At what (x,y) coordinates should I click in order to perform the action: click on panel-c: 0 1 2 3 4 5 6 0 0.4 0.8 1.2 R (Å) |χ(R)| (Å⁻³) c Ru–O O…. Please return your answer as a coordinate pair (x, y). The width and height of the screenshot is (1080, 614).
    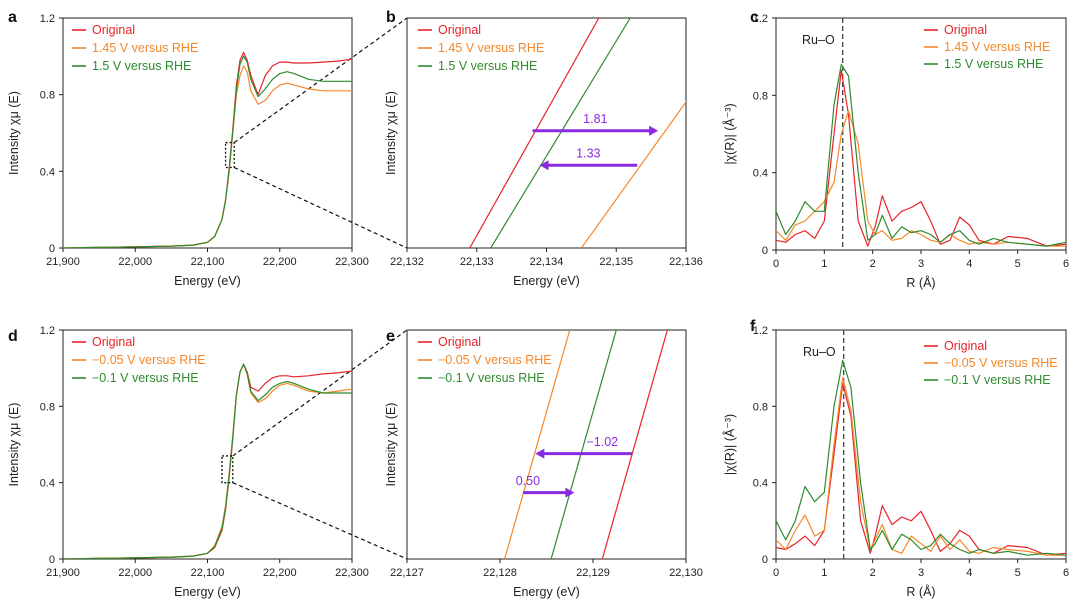
    Looking at the image, I should click on (895, 149).